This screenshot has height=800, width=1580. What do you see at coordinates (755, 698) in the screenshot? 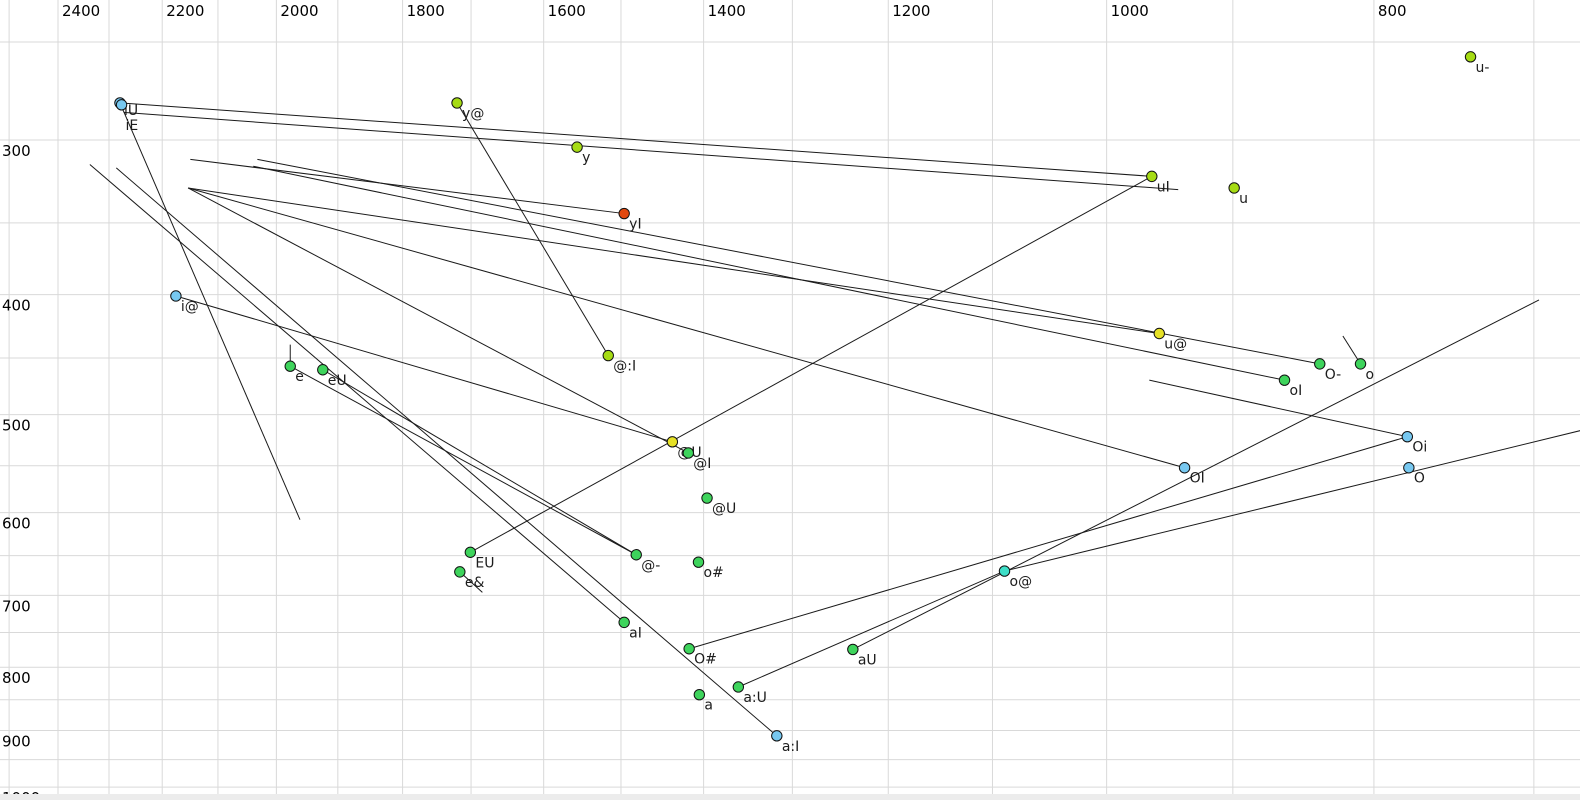
I see `vowel-label-a:U: a:U` at bounding box center [755, 698].